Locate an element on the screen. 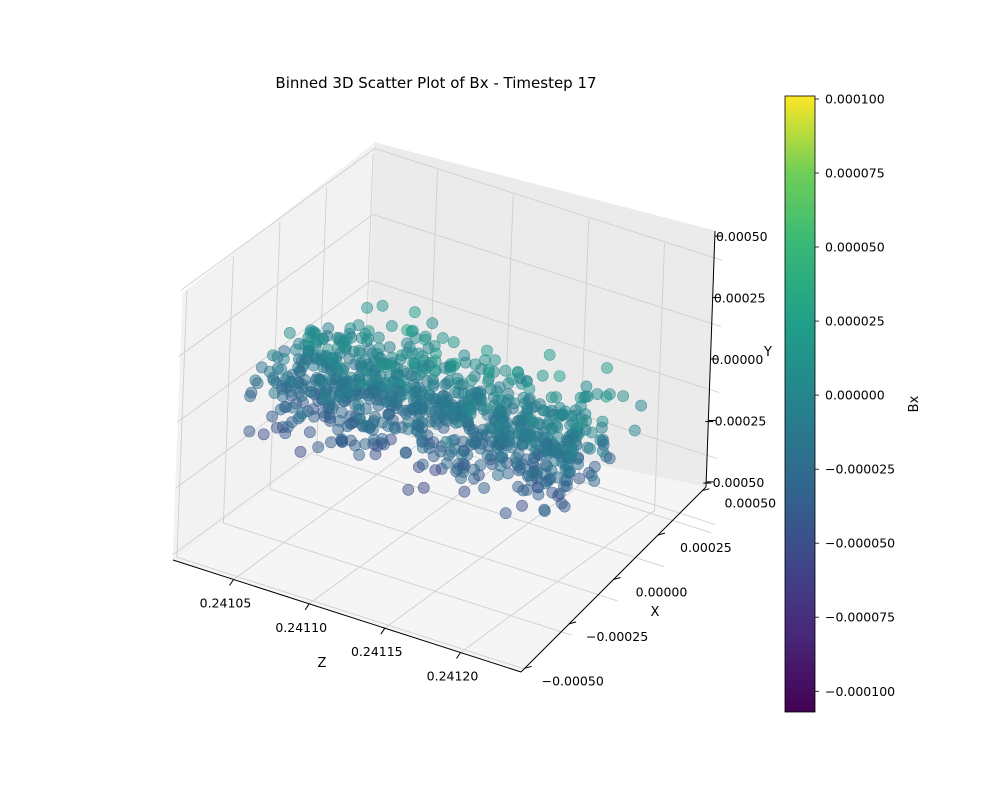 The image size is (1000, 800). axis-label-z: Z is located at coordinates (322, 663).